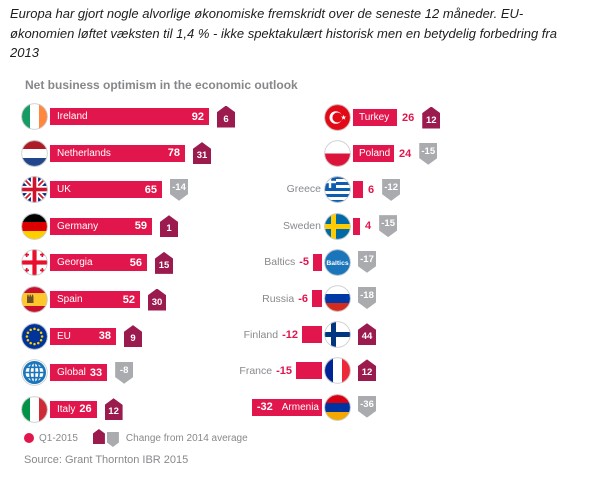  I want to click on legend-q1-label: Q1-2015, so click(58, 438).